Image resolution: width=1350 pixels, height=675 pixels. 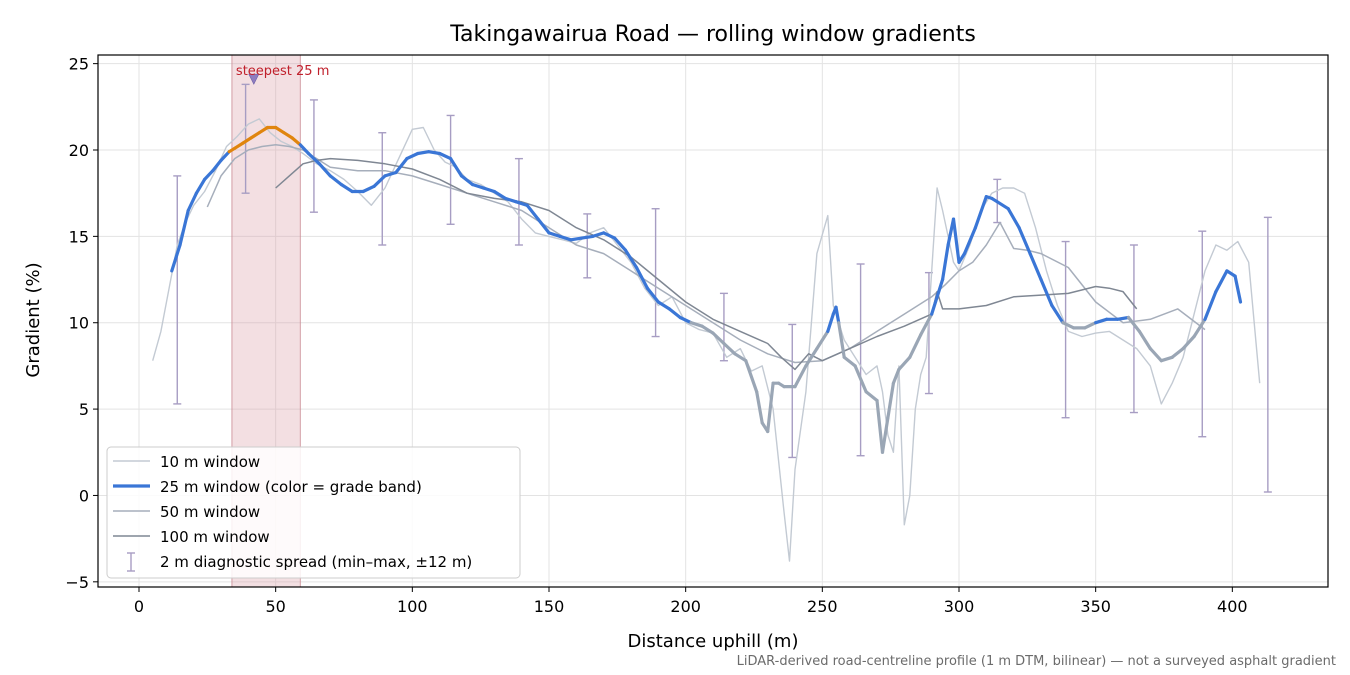 I want to click on legend-label-25m: 25 m window (color = grade band), so click(x=291, y=487).